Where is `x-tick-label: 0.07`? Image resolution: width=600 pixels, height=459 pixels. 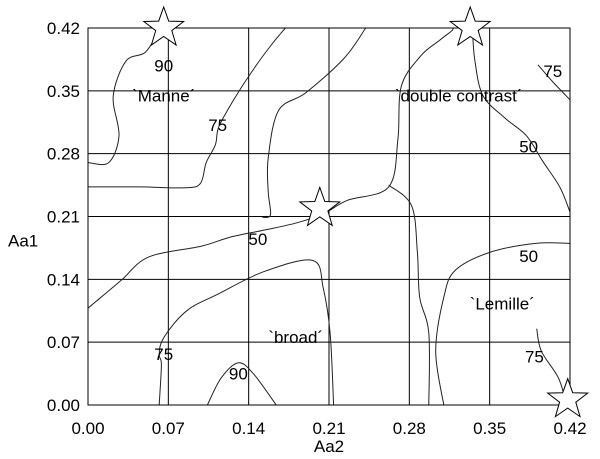 x-tick-label: 0.07 is located at coordinates (168, 428).